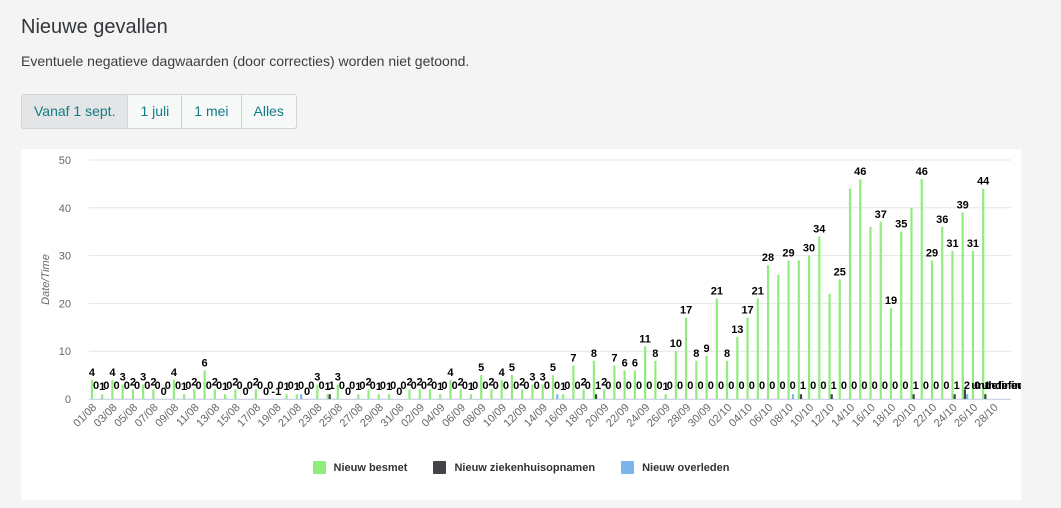 The image size is (1061, 508). What do you see at coordinates (922, 172) in the screenshot?
I see `data-label-besmet: 46` at bounding box center [922, 172].